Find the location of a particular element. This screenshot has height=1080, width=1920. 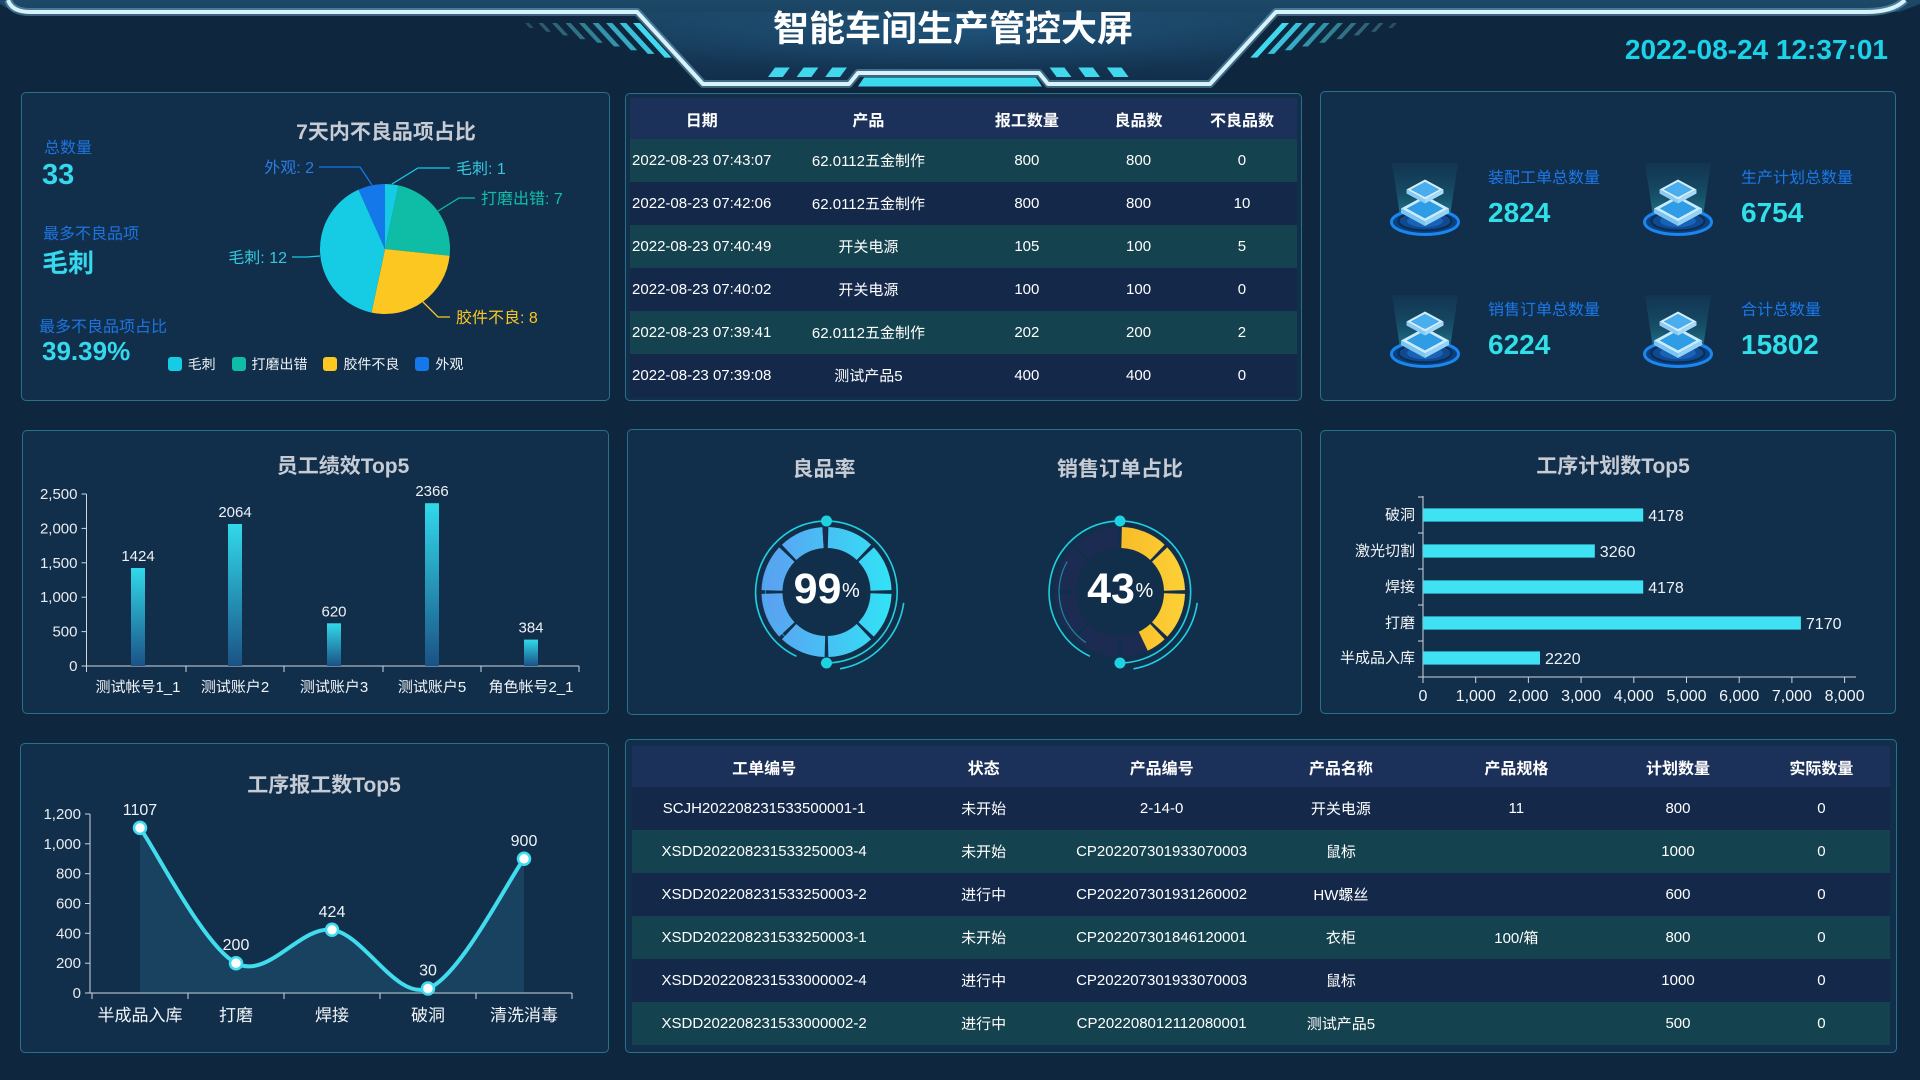

svg-text: 384 is located at coordinates (530, 628).